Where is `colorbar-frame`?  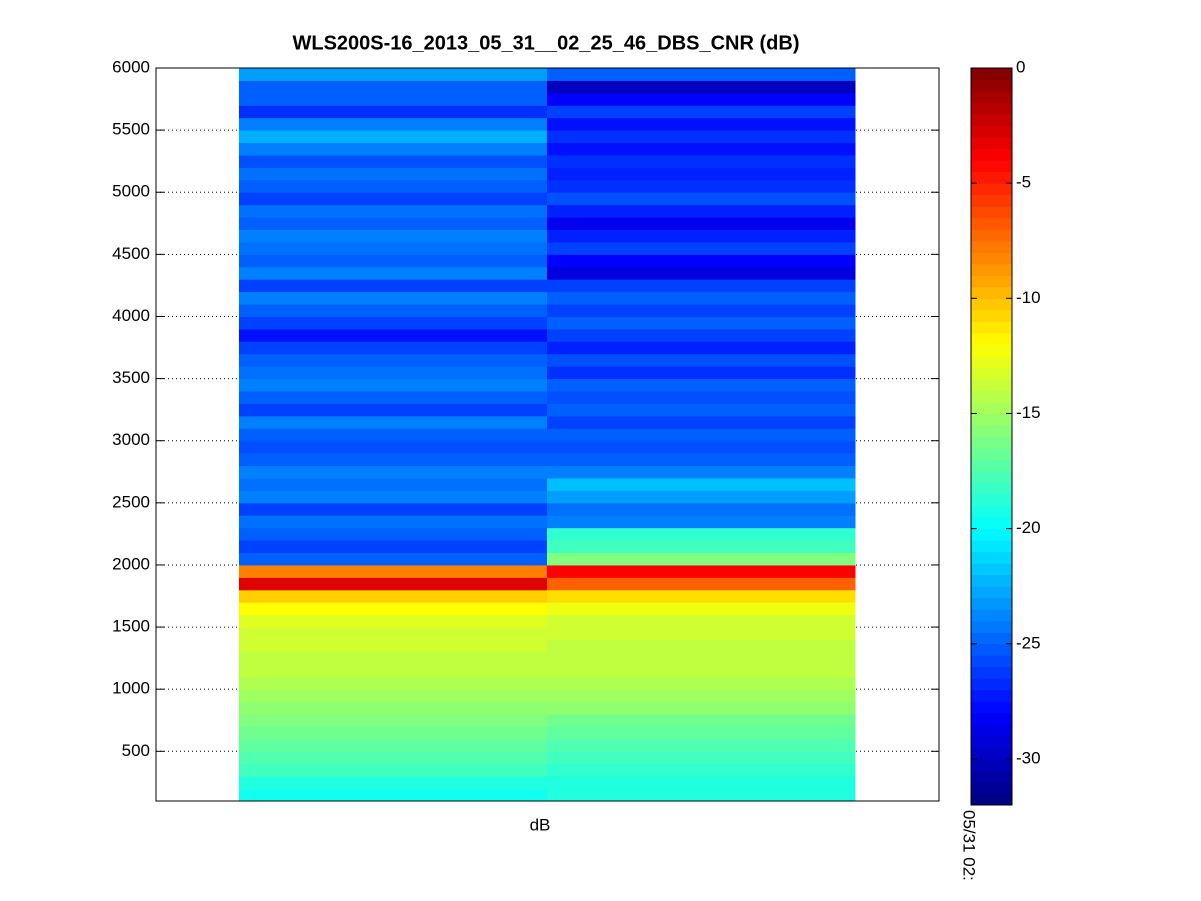 colorbar-frame is located at coordinates (991, 436).